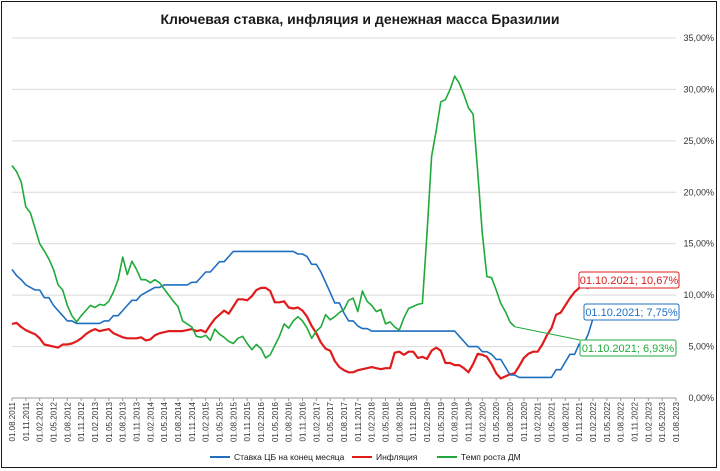 The width and height of the screenshot is (720, 471). I want to click on x-tick-label: 01.08.2012, so click(67, 421).